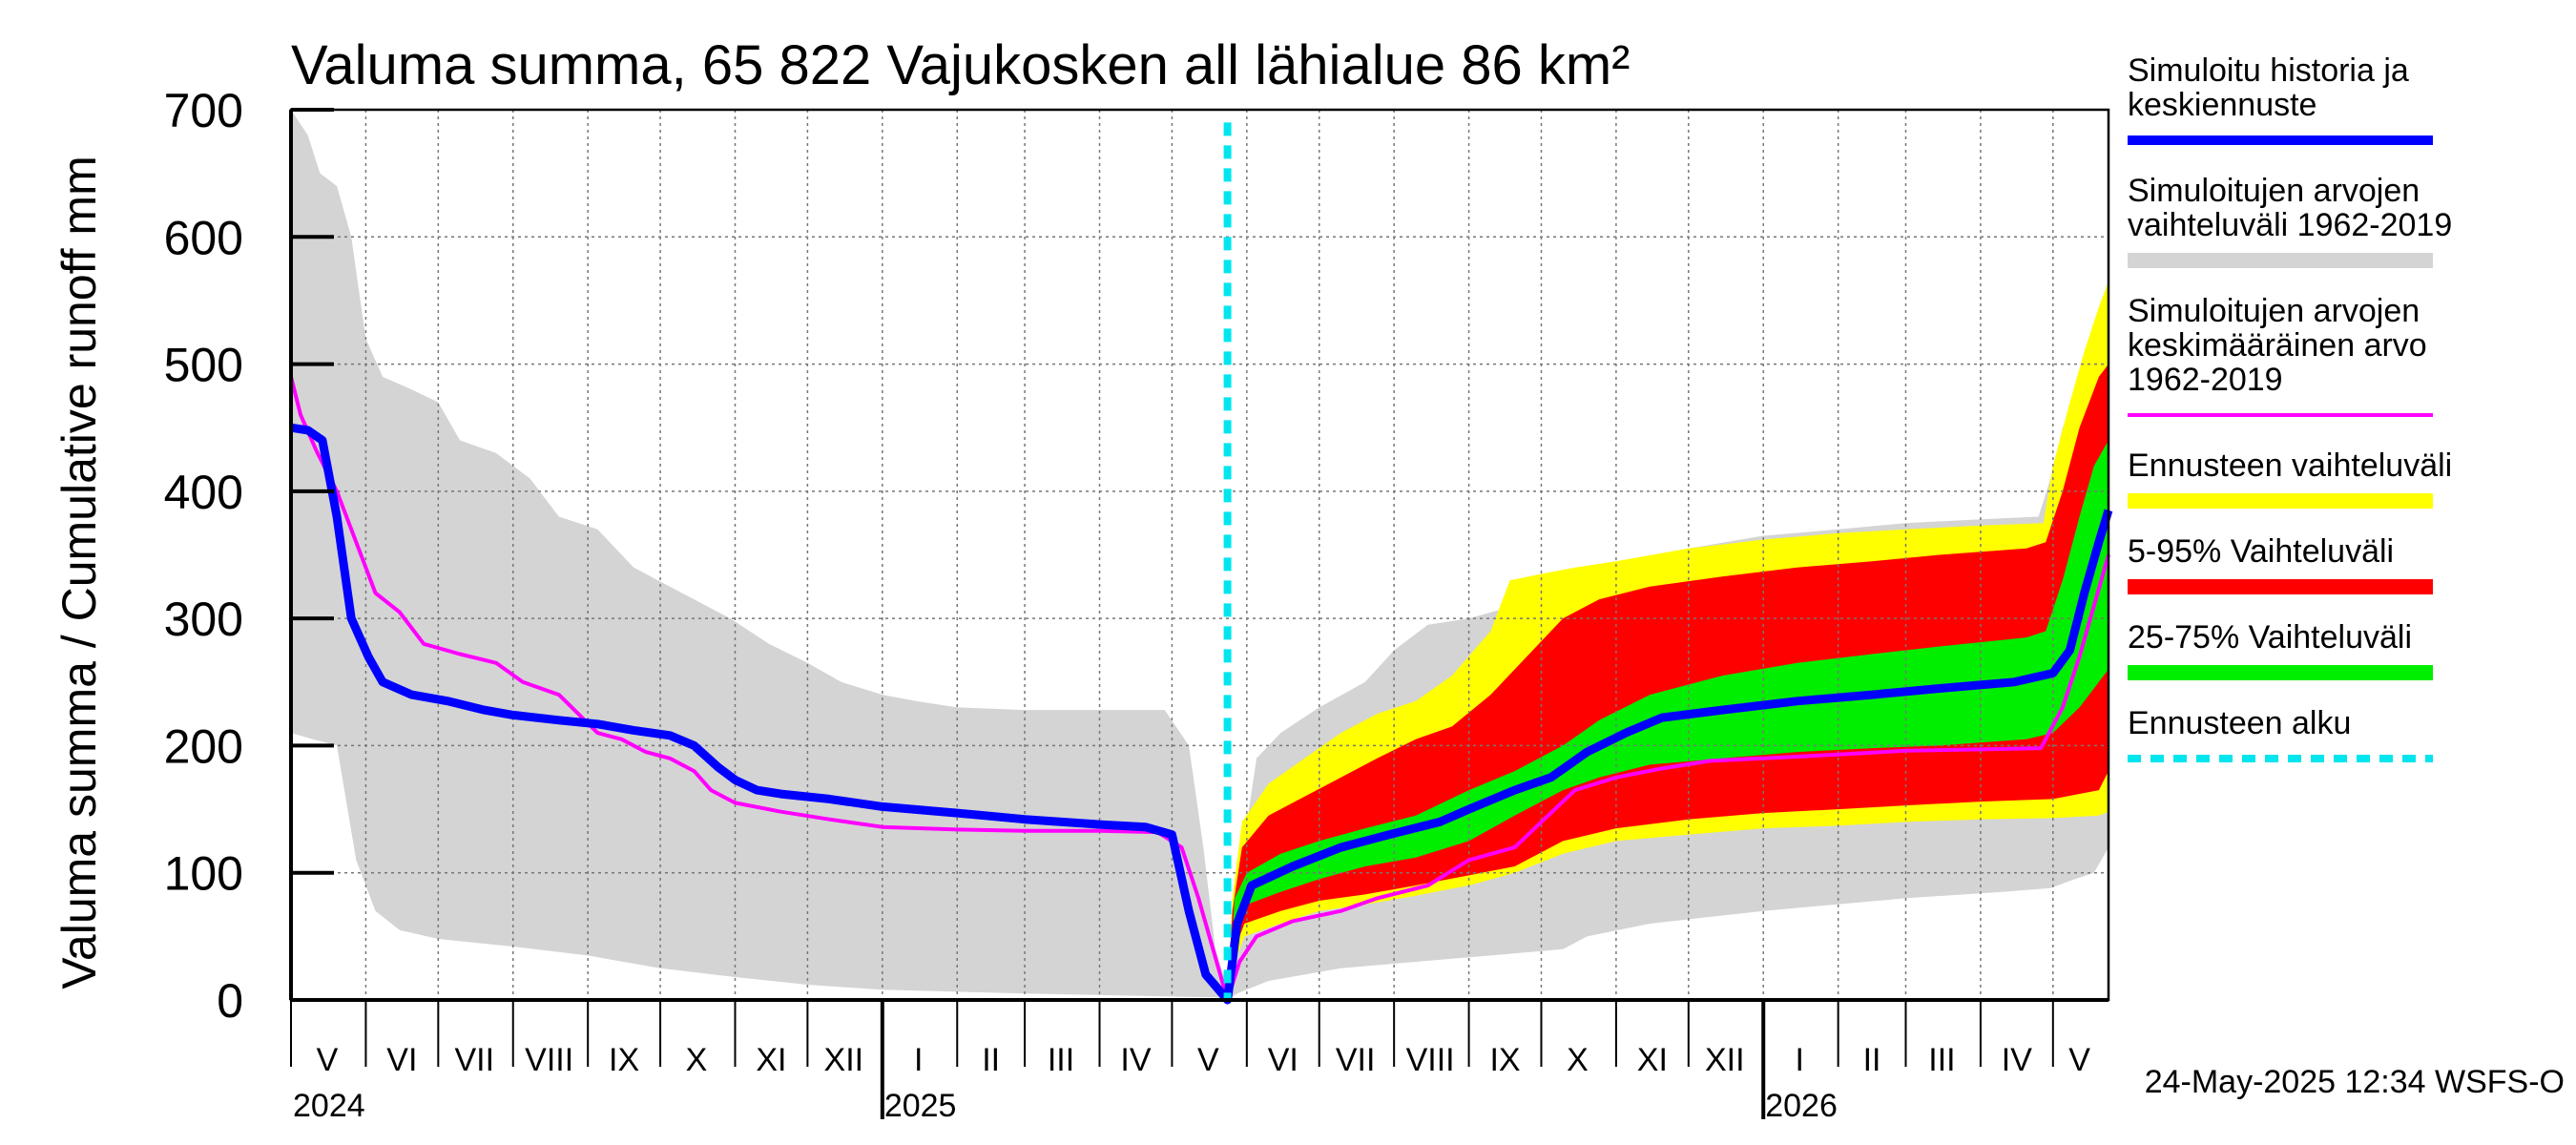 The height and width of the screenshot is (1145, 2576). What do you see at coordinates (2268, 70) in the screenshot?
I see `legend-text-0-0: Simuloitu historia ja` at bounding box center [2268, 70].